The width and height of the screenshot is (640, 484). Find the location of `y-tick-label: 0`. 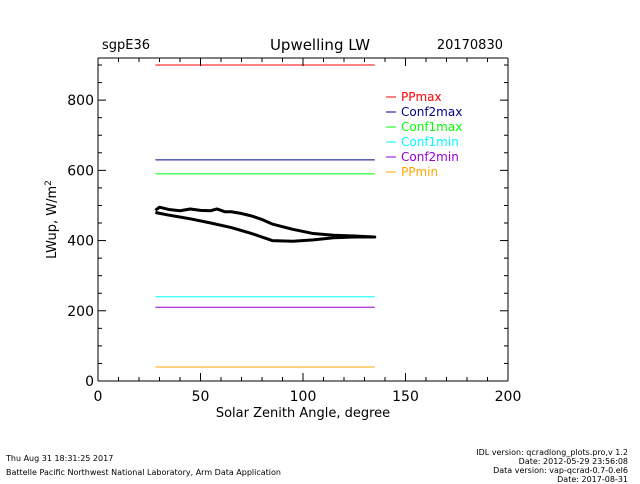

y-tick-label: 0 is located at coordinates (89, 382).